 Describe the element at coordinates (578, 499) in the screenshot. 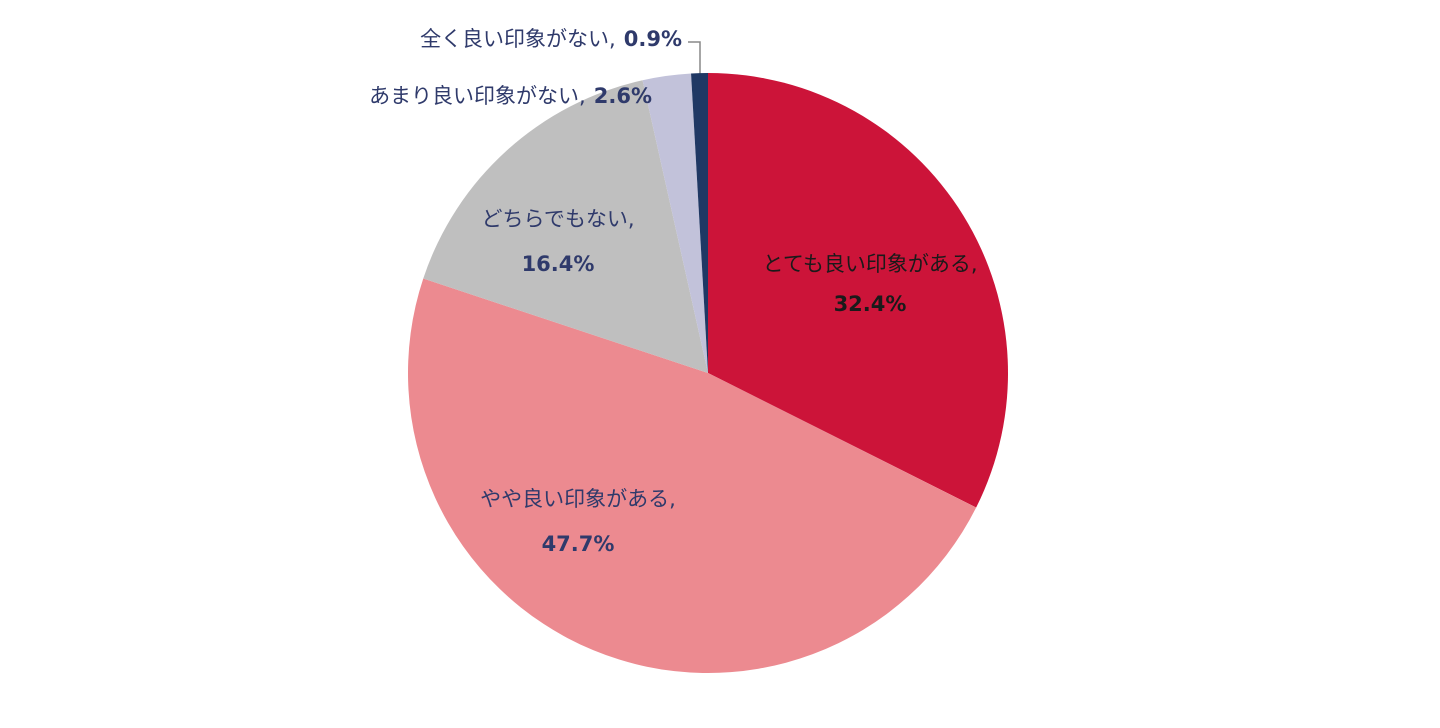

I see `slice-label: やや良い印象がある,` at that location.